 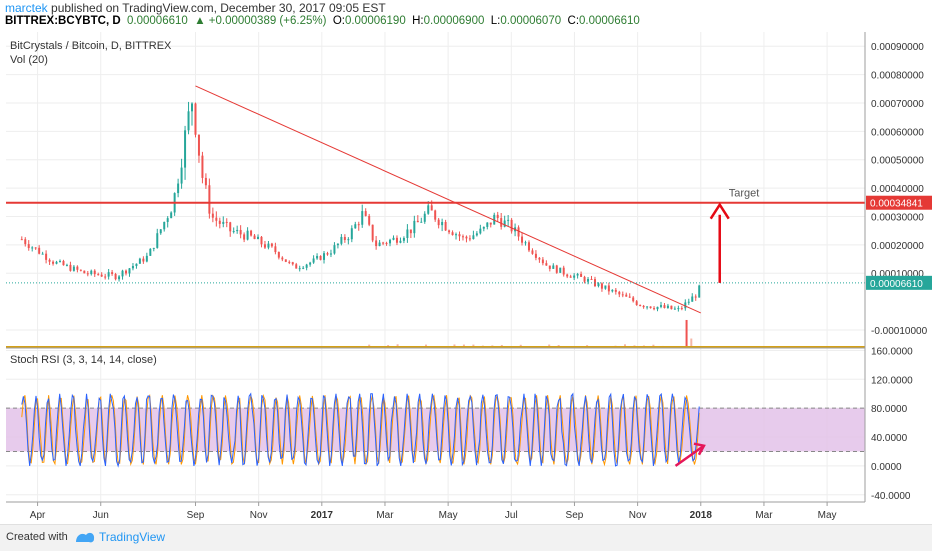 What do you see at coordinates (897, 161) in the screenshot?
I see `price-tick-label: 0.00050000` at bounding box center [897, 161].